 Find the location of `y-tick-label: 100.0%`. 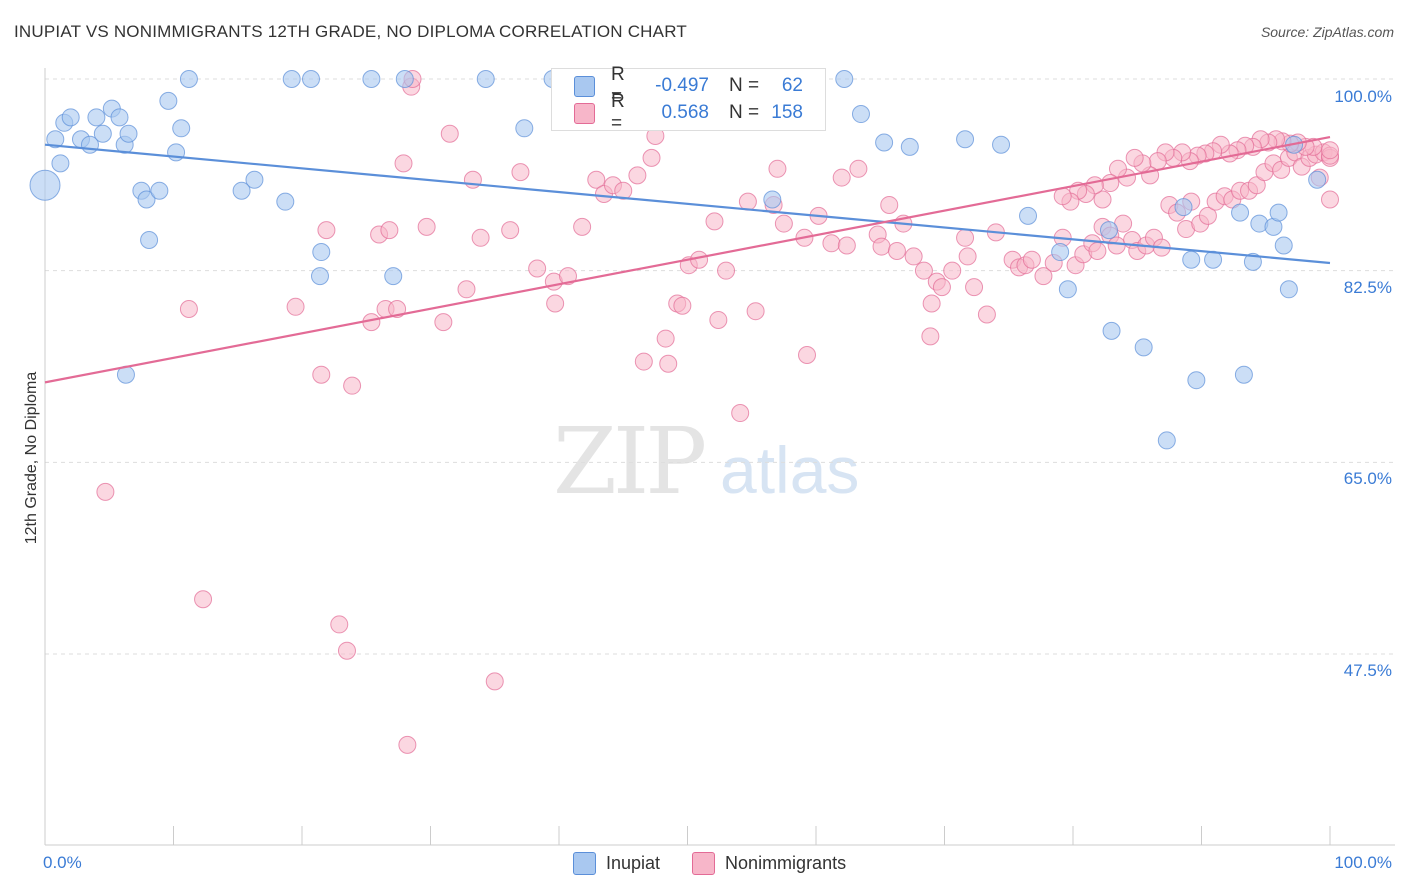

y-tick-label: 100.0% is located at coordinates (1363, 96).